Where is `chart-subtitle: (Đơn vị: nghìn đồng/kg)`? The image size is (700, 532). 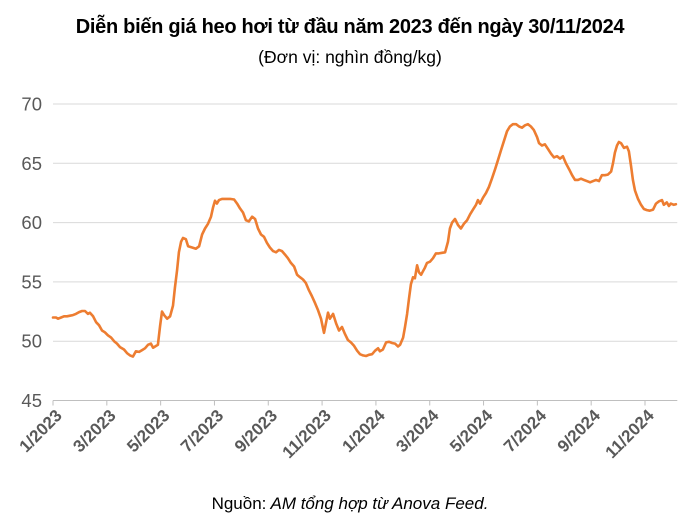 chart-subtitle: (Đơn vị: nghìn đồng/kg) is located at coordinates (350, 57).